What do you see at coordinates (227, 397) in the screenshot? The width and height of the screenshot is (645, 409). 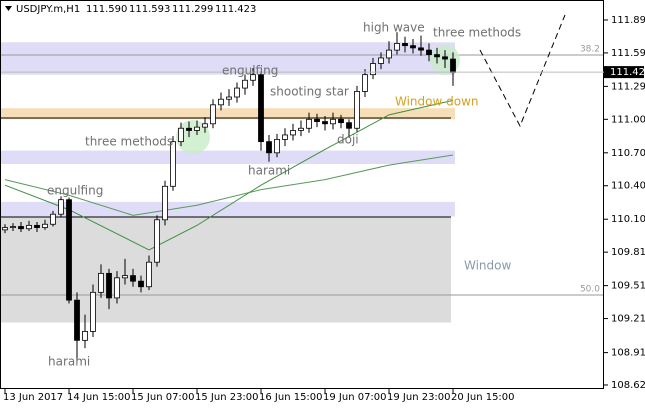 I see `x-tick-label: 15 Jun 23:00` at bounding box center [227, 397].